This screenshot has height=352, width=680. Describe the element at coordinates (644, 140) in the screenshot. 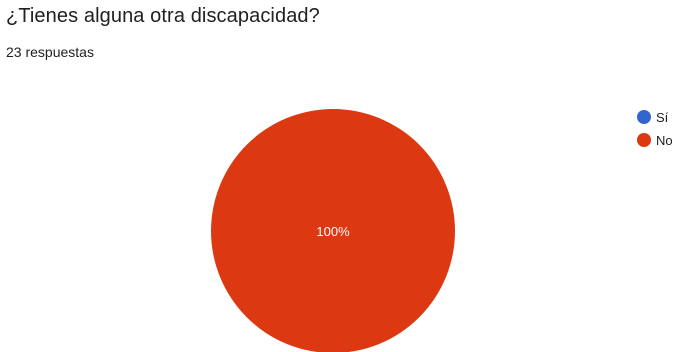

I see `legend-swatch-no` at that location.